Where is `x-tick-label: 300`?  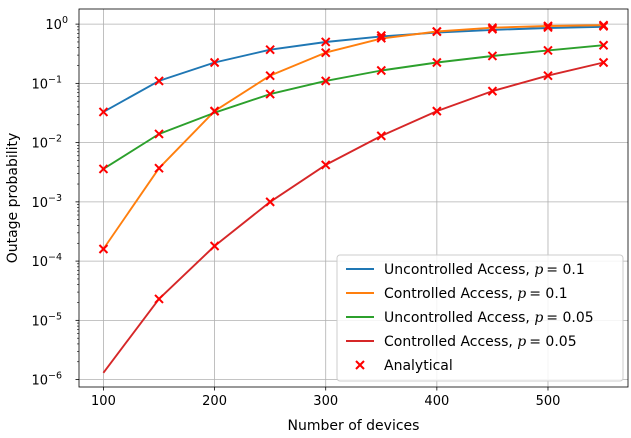
x-tick-label: 300 is located at coordinates (325, 401).